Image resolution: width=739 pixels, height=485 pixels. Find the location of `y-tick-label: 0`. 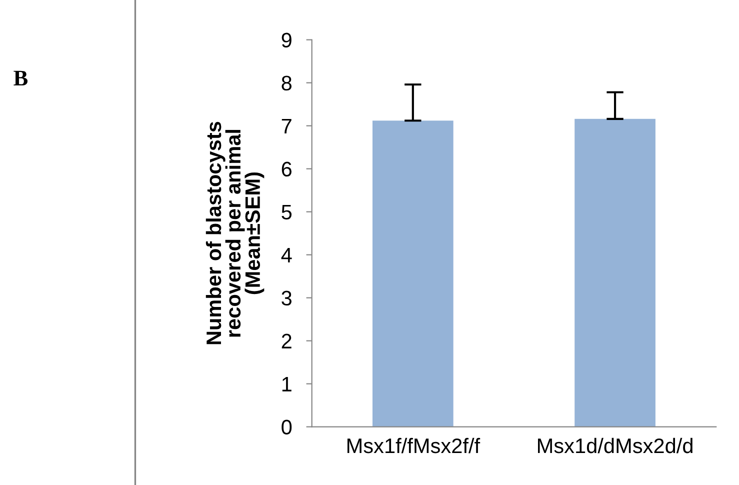

y-tick-label: 0 is located at coordinates (287, 427).